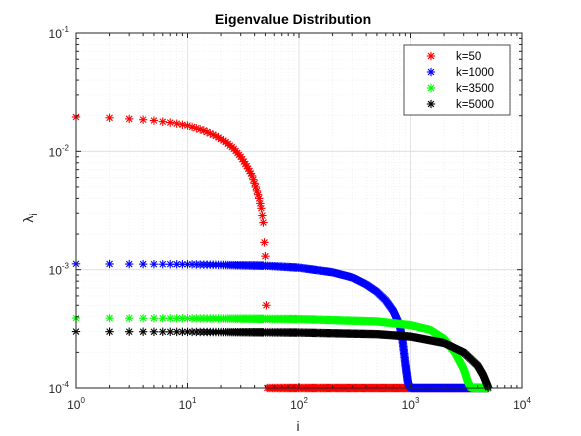 The width and height of the screenshot is (581, 436). Describe the element at coordinates (475, 89) in the screenshot. I see `legend-label: k=3500` at that location.